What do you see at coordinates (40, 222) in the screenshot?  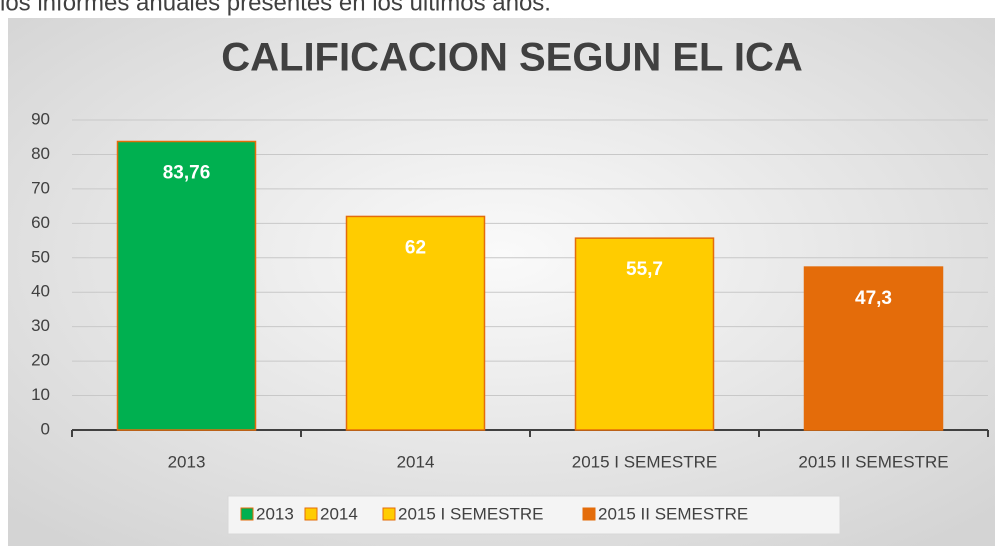 I see `y-tick-label: 60` at bounding box center [40, 222].